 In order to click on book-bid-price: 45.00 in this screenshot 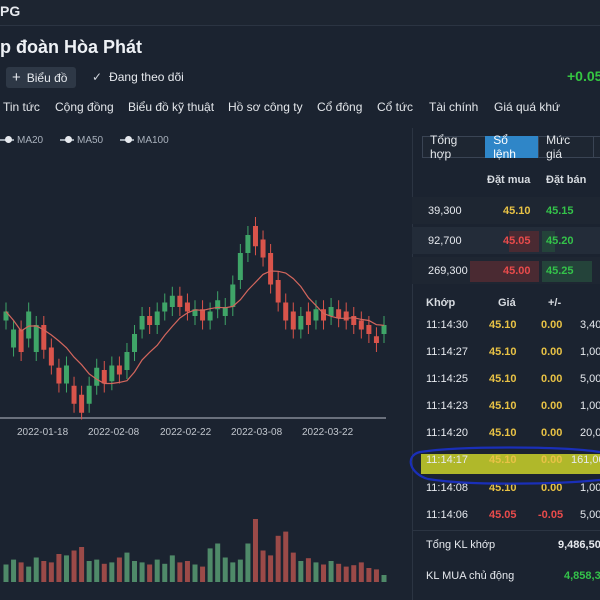, I will do `click(517, 271)`.